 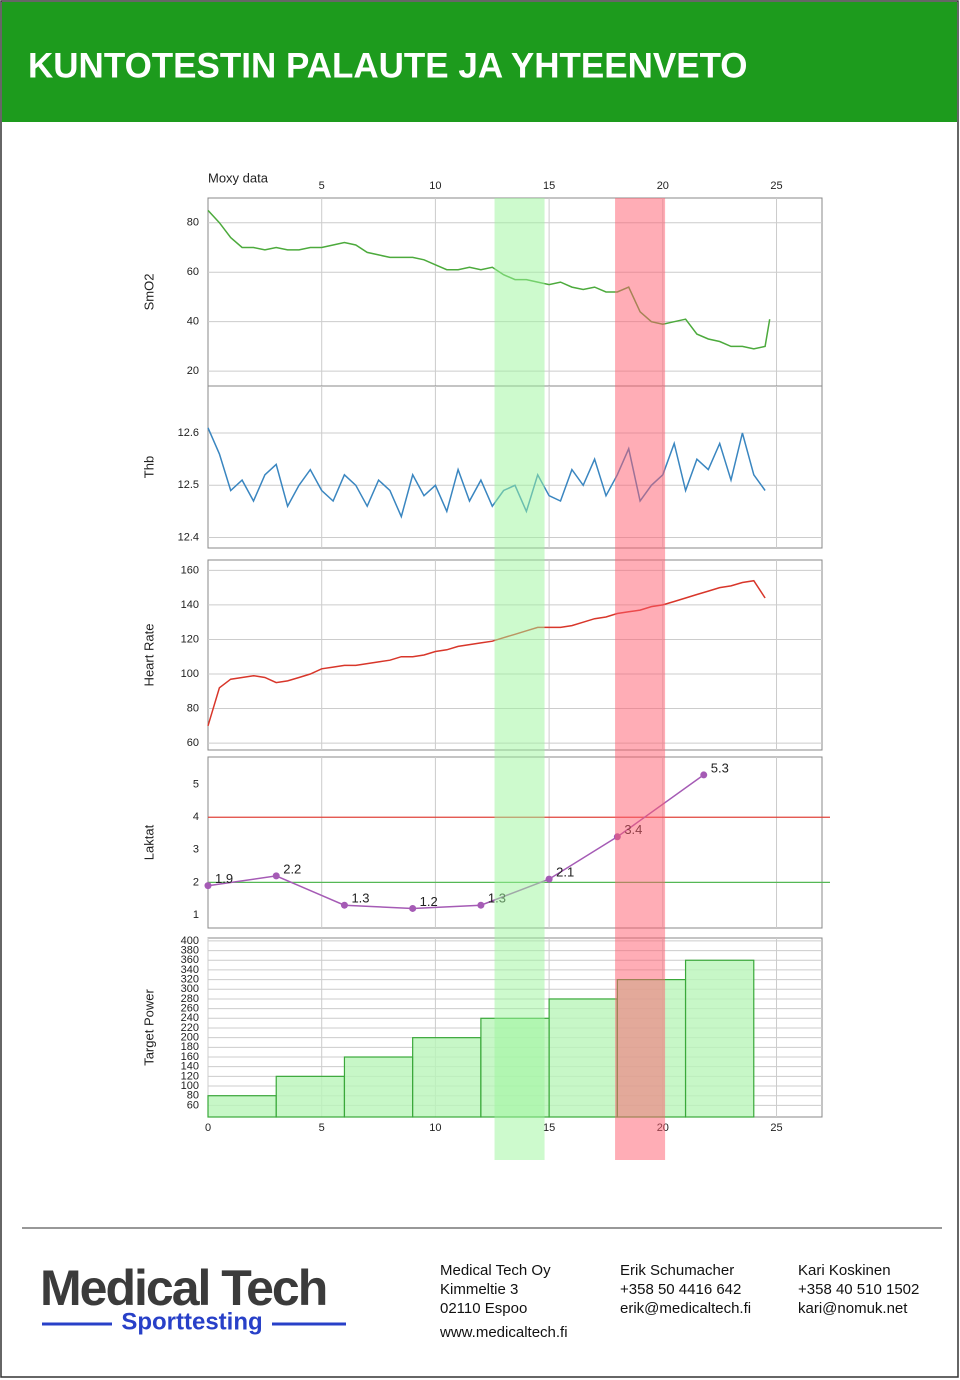 What do you see at coordinates (190, 980) in the screenshot?
I see `y-tick-label: 320` at bounding box center [190, 980].